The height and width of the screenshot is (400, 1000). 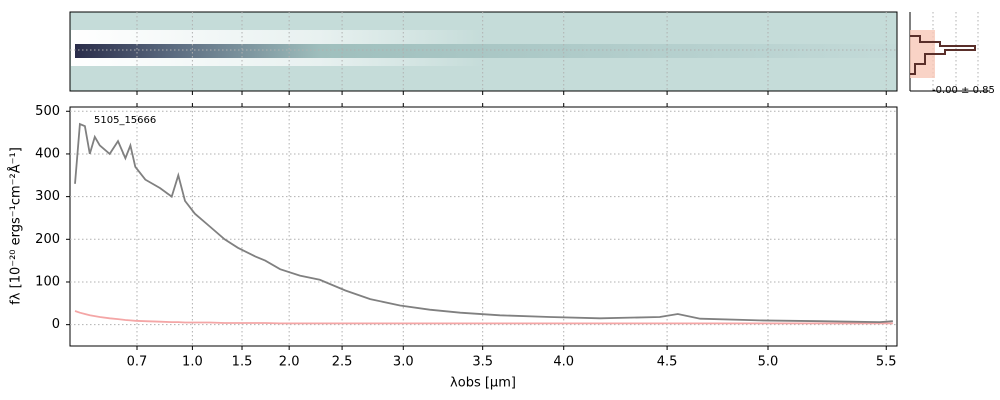 I want to click on y-tick-label: 200, so click(x=47, y=239).